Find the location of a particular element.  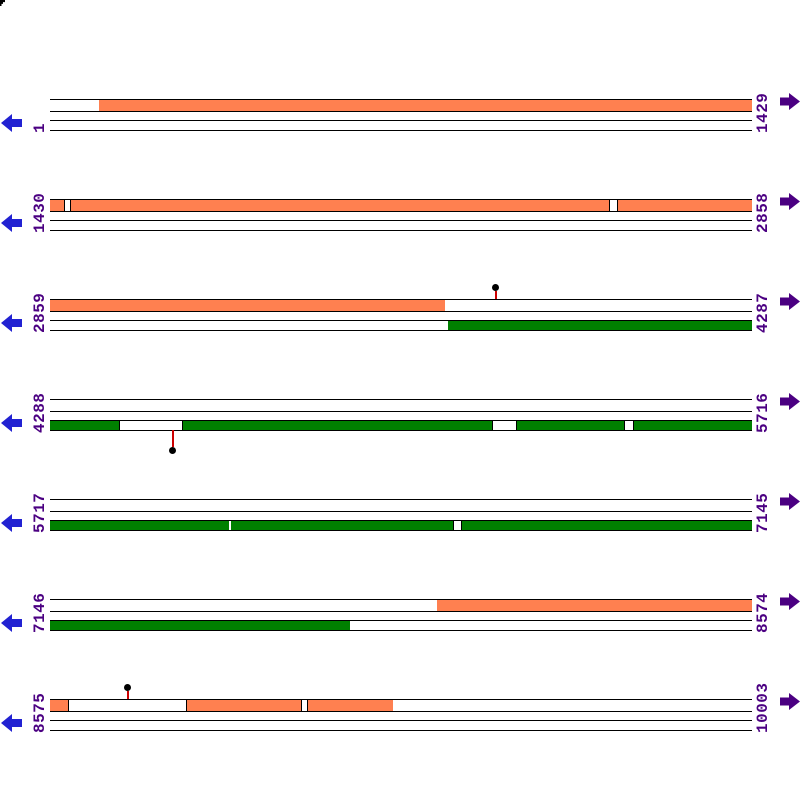

map-row: 1430 2858 is located at coordinates (400, 213).